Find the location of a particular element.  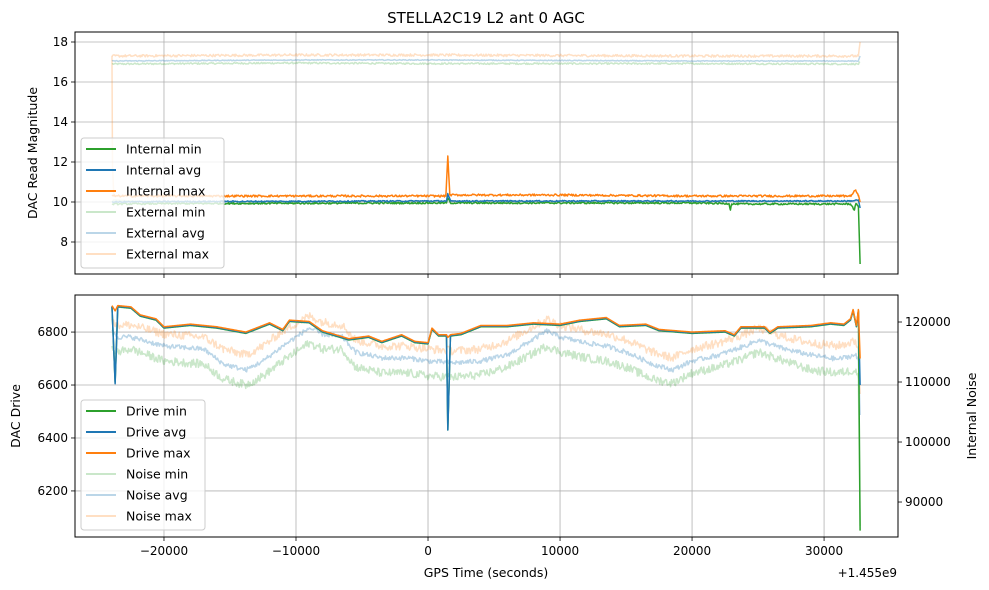

xtick-label: 20000 is located at coordinates (692, 551).